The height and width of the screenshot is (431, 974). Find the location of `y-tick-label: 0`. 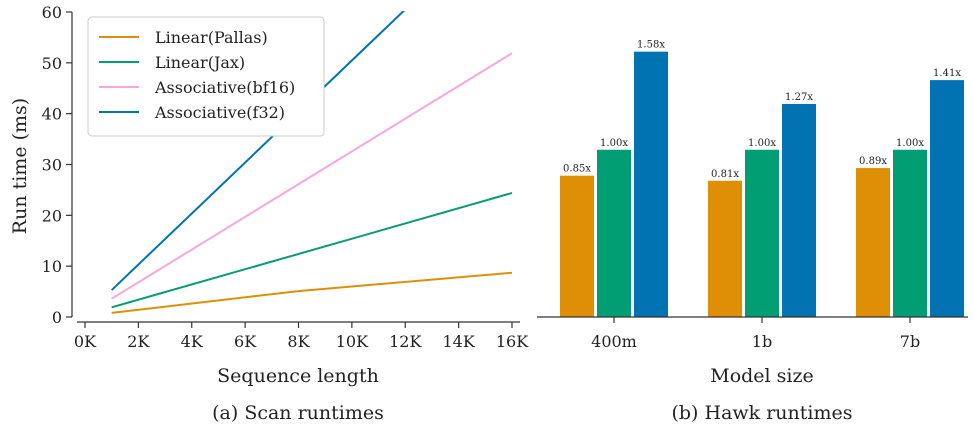

y-tick-label: 0 is located at coordinates (57, 317).